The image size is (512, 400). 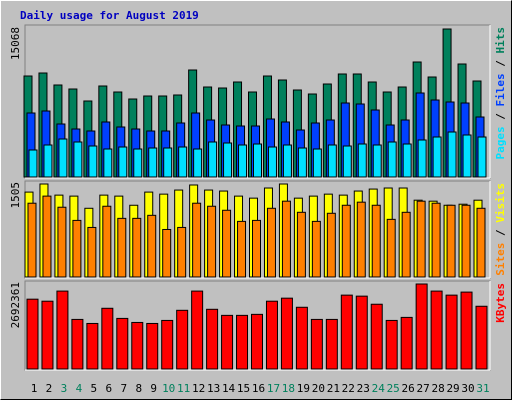 I want to click on x-tick-label: 28, so click(x=437, y=388).